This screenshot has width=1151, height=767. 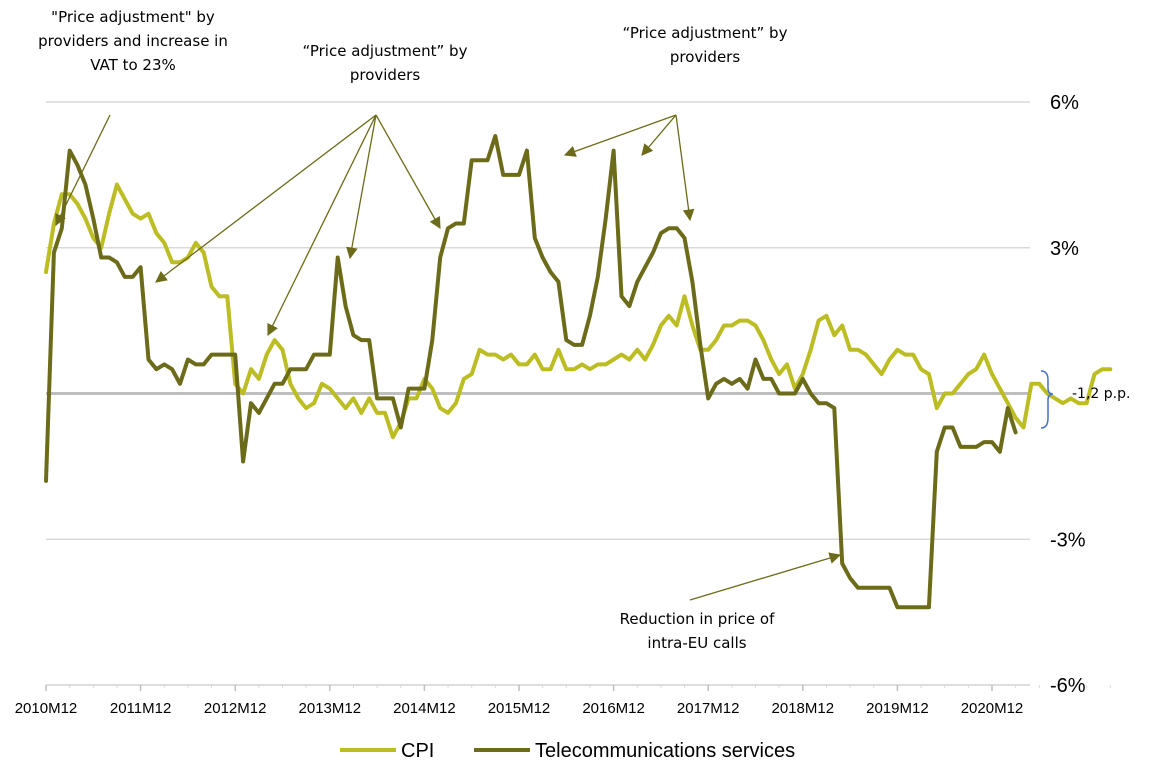 What do you see at coordinates (330, 708) in the screenshot?
I see `x-tick-label: 2013M12` at bounding box center [330, 708].